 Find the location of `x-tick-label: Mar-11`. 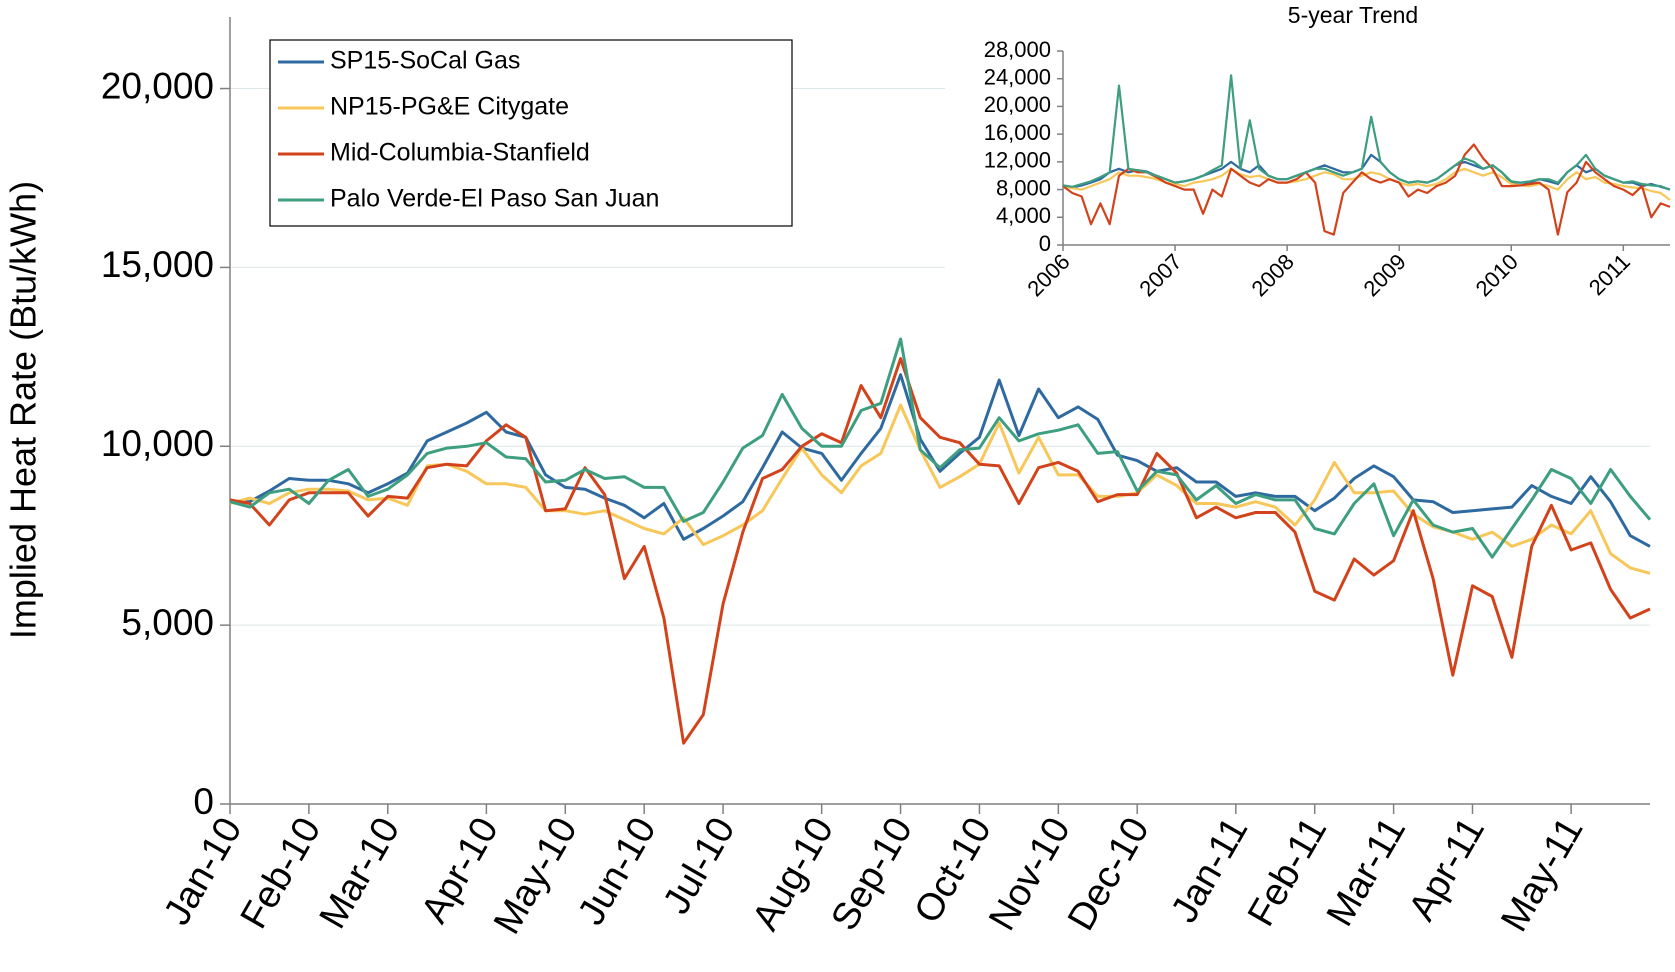

x-tick-label: Mar-11 is located at coordinates (1366, 872).